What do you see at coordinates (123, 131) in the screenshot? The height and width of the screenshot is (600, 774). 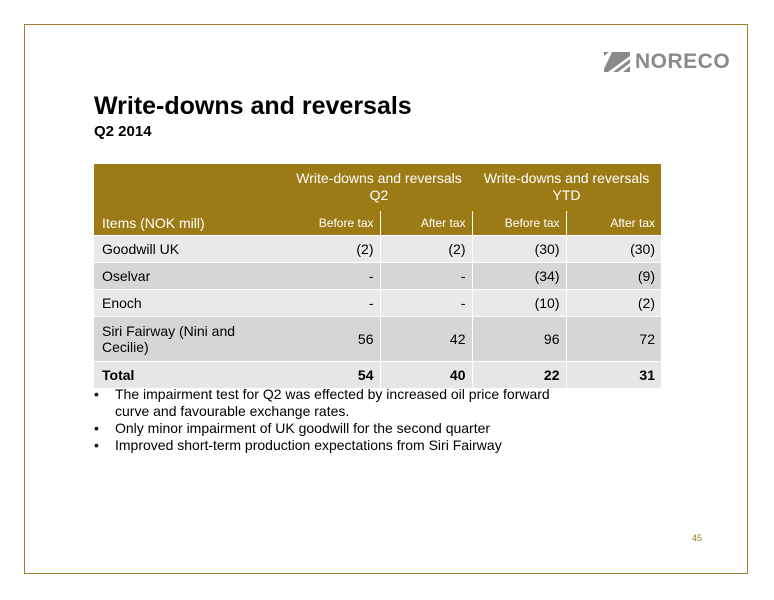 I see `page-subtitle: Q2 2014` at bounding box center [123, 131].